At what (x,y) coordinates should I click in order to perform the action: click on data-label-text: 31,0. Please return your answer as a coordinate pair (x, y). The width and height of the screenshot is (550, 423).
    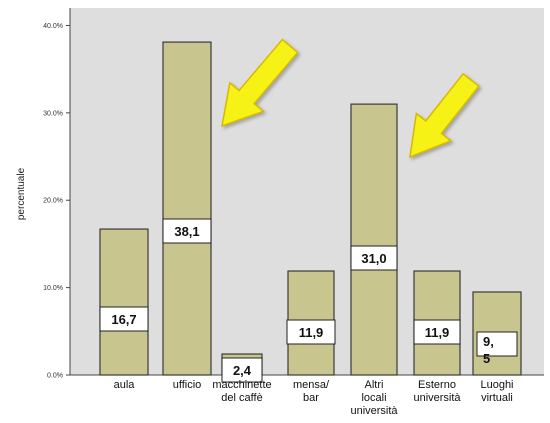
    Looking at the image, I should click on (373, 258).